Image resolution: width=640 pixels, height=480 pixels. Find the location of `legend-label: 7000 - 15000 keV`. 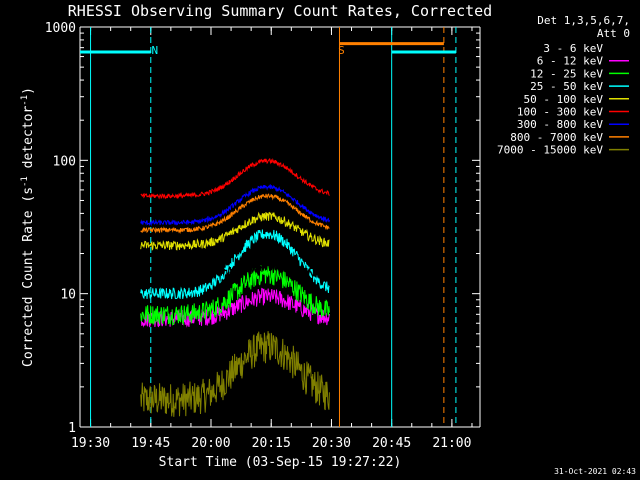

legend-label: 7000 - 15000 keV is located at coordinates (550, 150).